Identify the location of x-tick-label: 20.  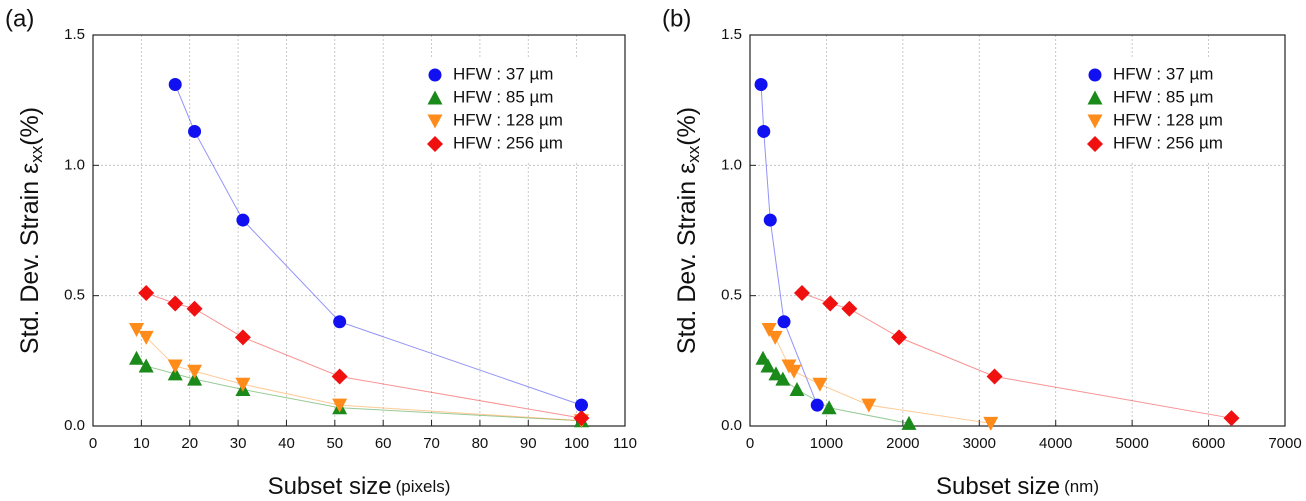
(189, 443).